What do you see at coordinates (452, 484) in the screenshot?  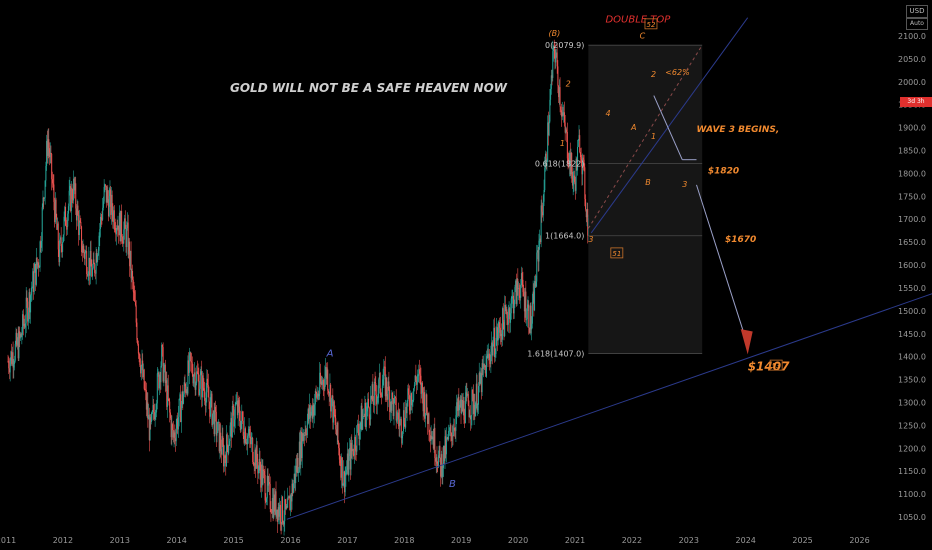 I see `annotation-label: B` at bounding box center [452, 484].